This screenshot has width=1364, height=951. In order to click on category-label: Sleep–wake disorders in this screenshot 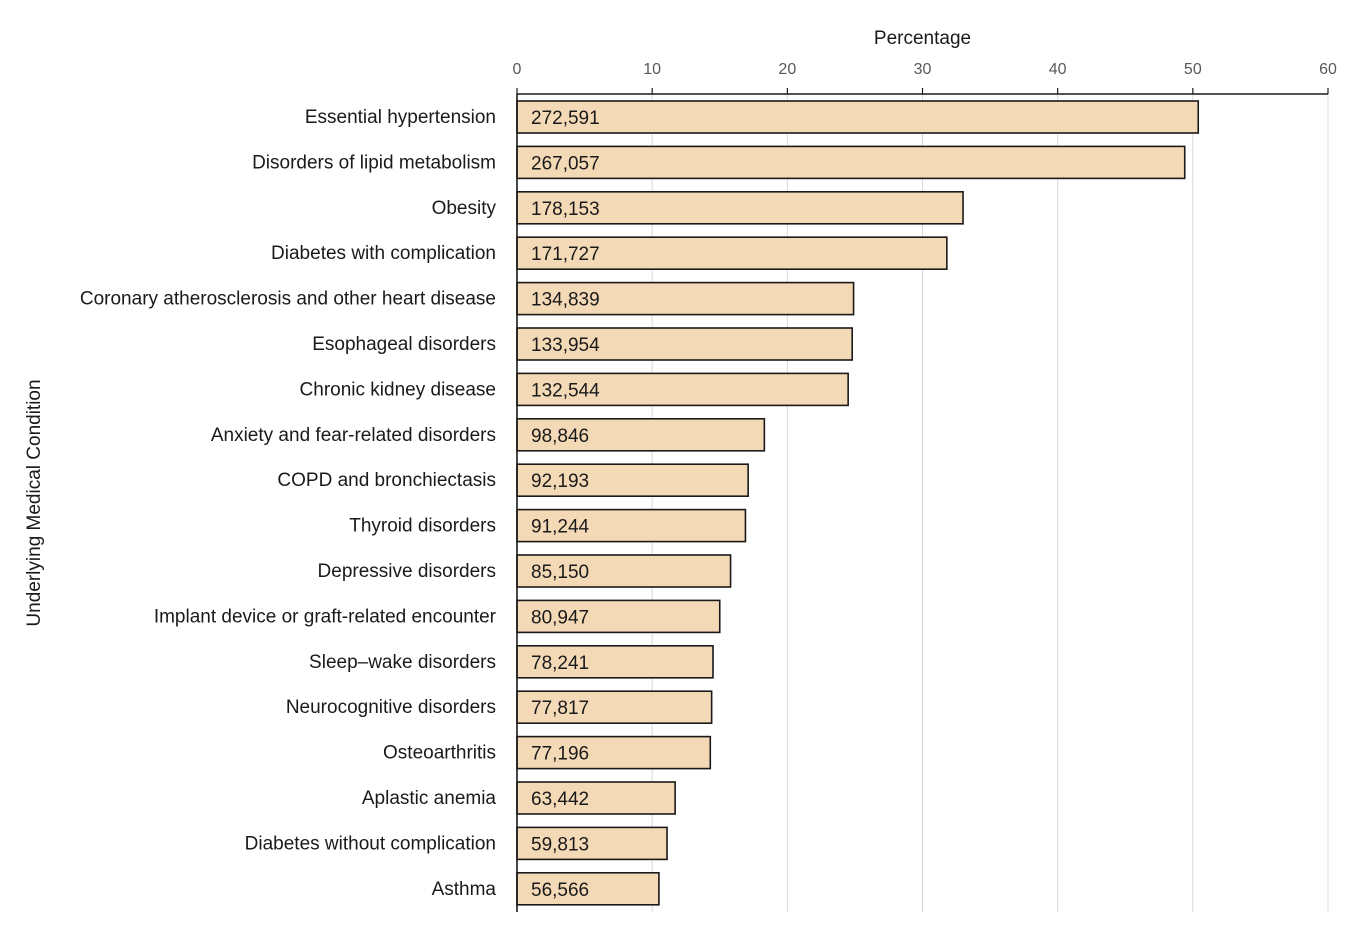, I will do `click(402, 662)`.